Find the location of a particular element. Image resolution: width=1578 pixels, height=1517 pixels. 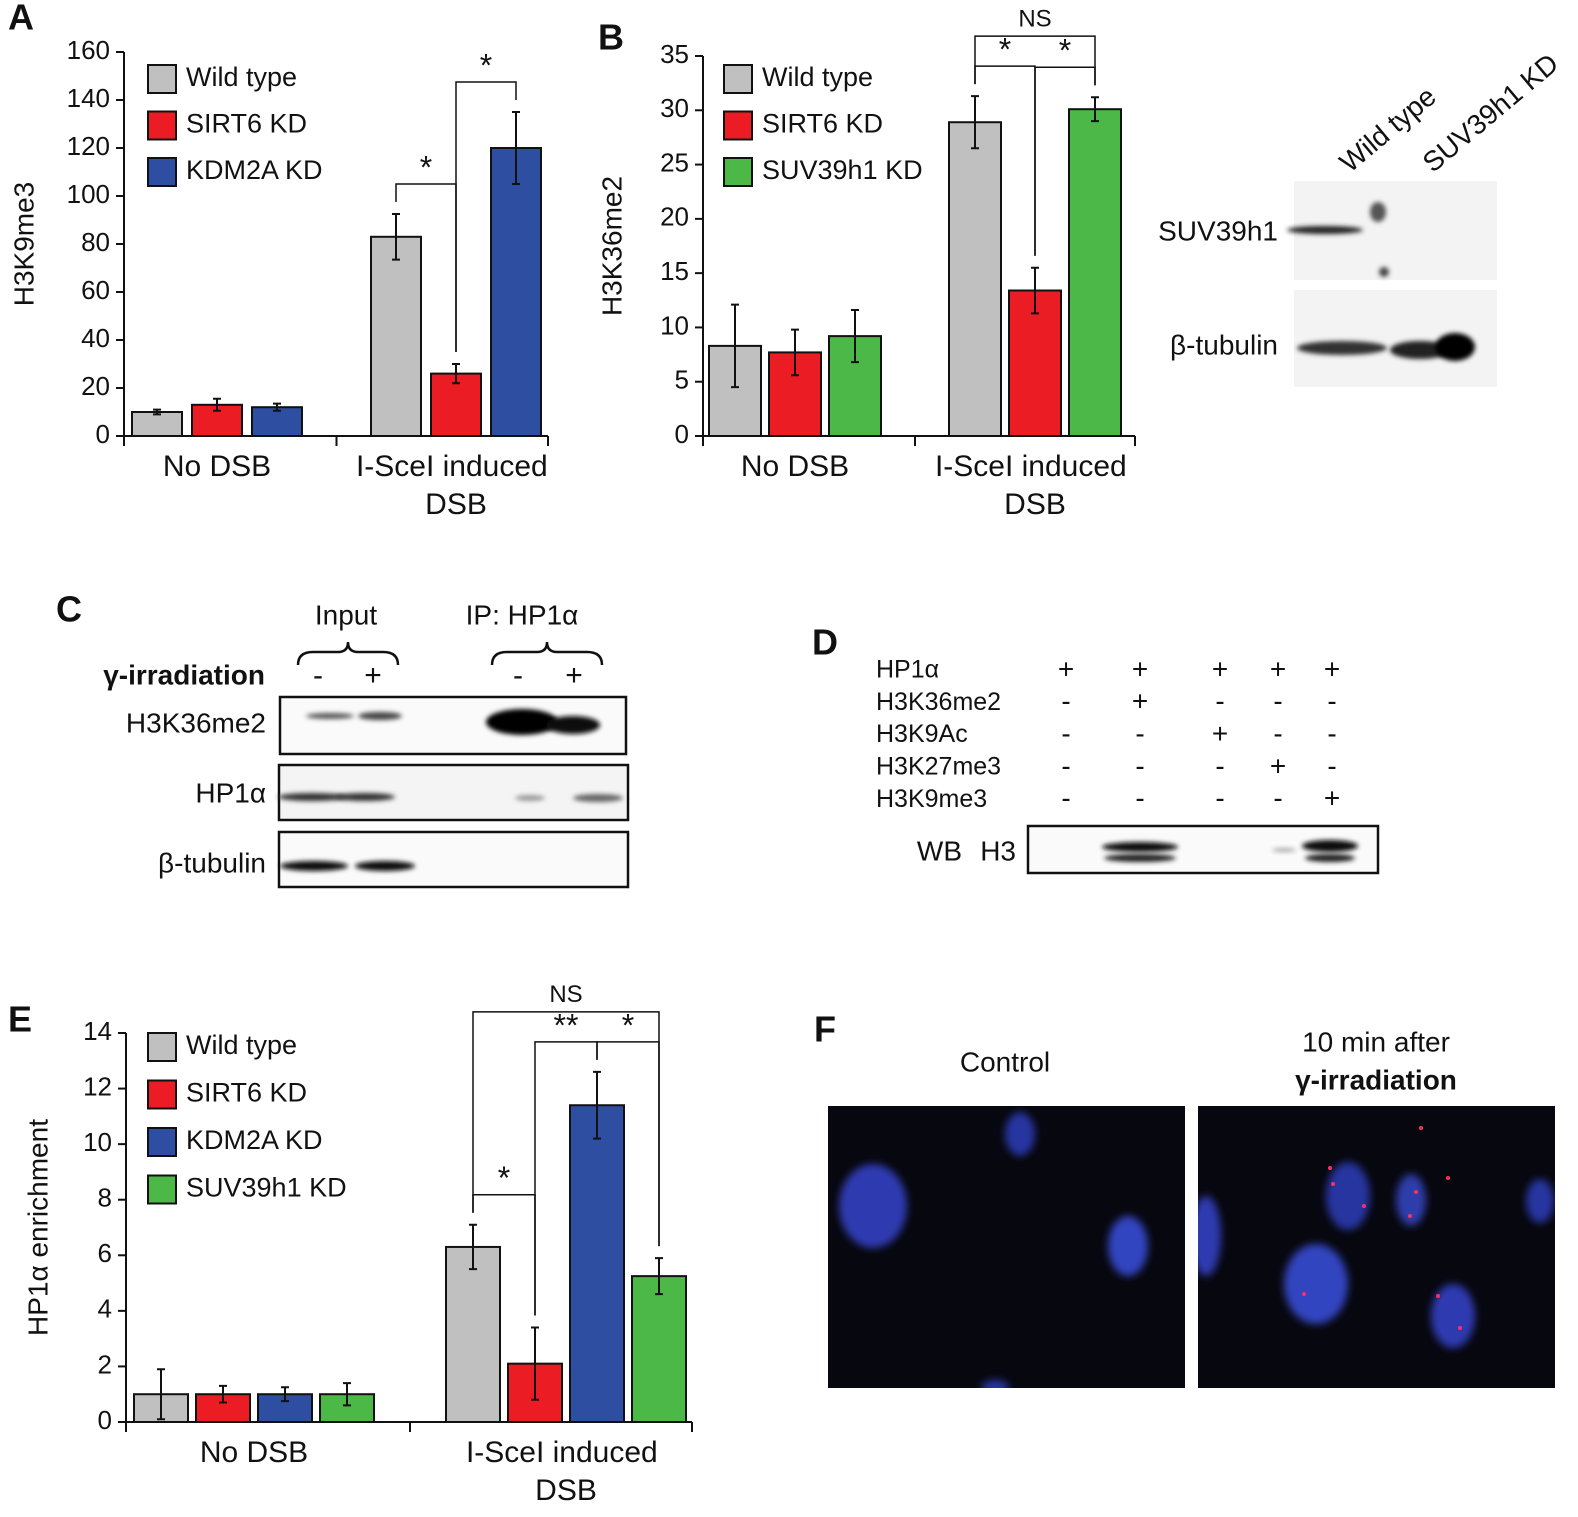

y-tick-label: 5 is located at coordinates (682, 380).